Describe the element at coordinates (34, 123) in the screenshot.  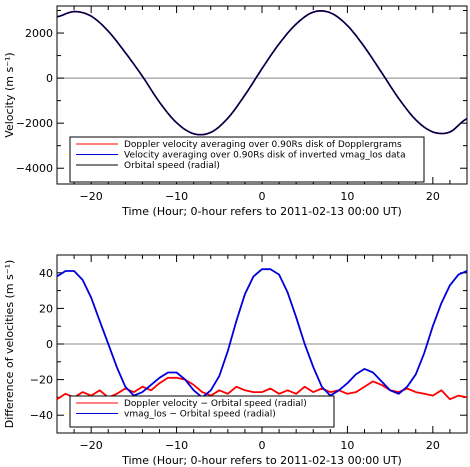
I see `y-tick-label: −2000` at that location.